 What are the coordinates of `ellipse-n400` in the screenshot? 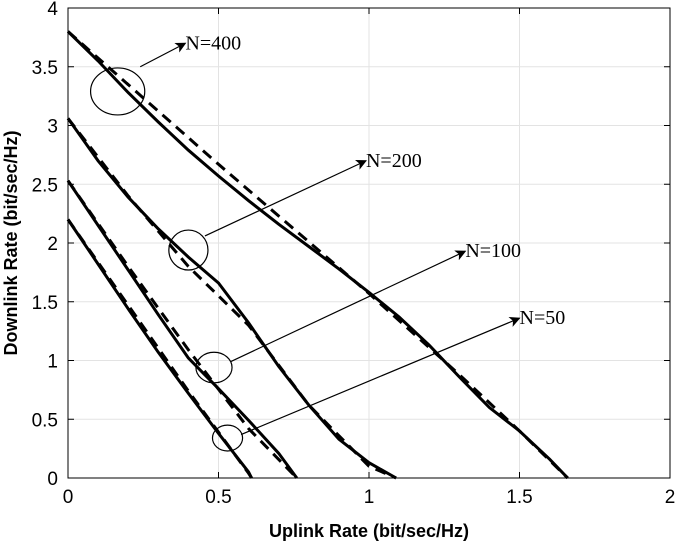 It's located at (117, 91).